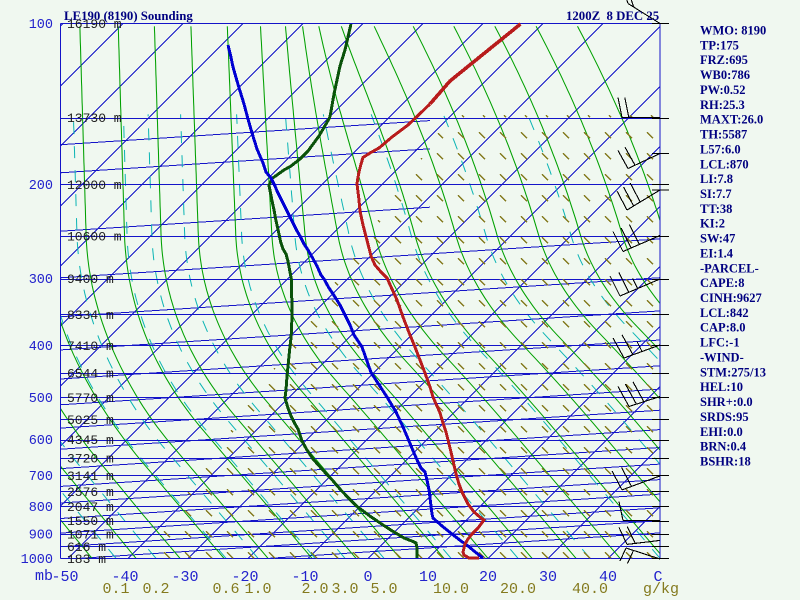 The image size is (800, 600). What do you see at coordinates (716, 209) in the screenshot?
I see `svg-text: TT:38` at bounding box center [716, 209].